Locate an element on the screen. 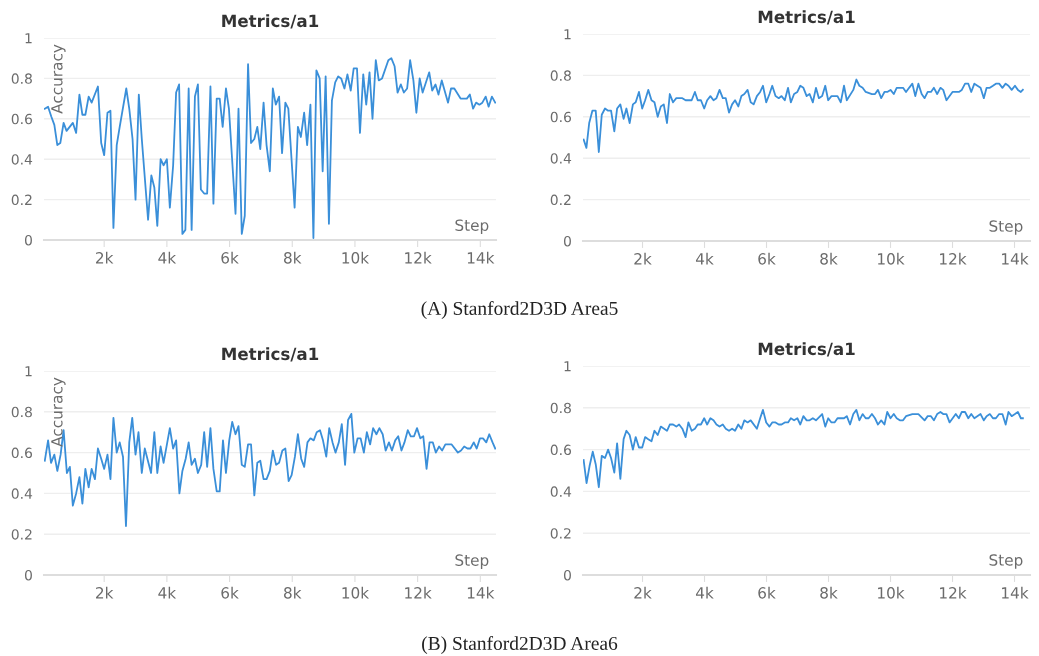 The width and height of the screenshot is (1039, 656). text: (B) Stanford2D3D Area6 is located at coordinates (520, 645).